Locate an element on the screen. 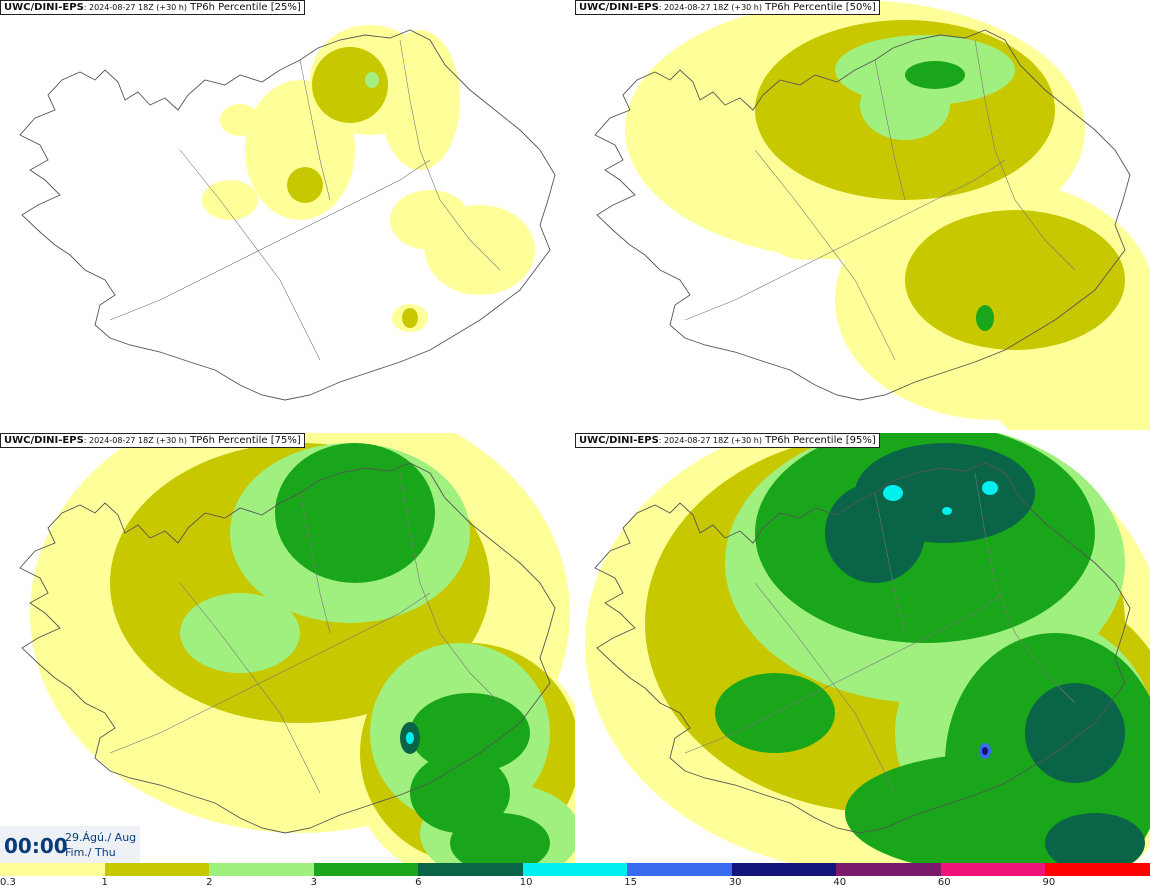 Image resolution: width=1150 pixels, height=891 pixels. valid-time-box: 00:00 29.Ágú./ Aug Fim./ Thu is located at coordinates (70, 844).